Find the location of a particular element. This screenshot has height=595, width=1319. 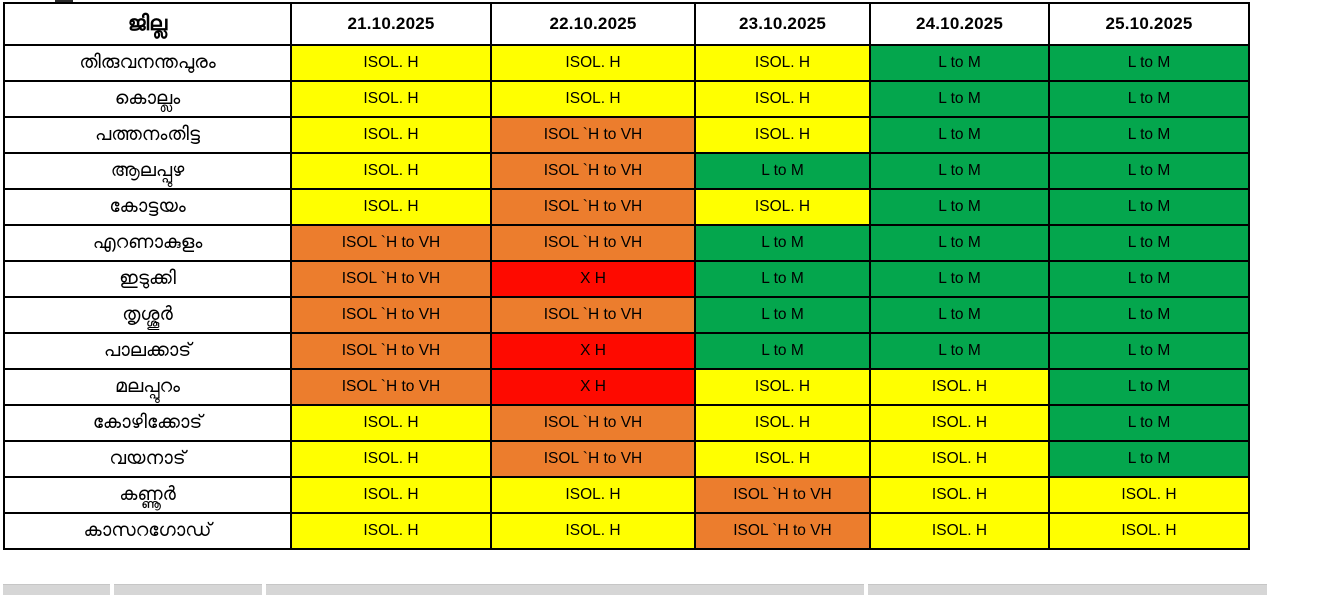

forecast-cell-extremely-heavy: X H is located at coordinates (593, 351).